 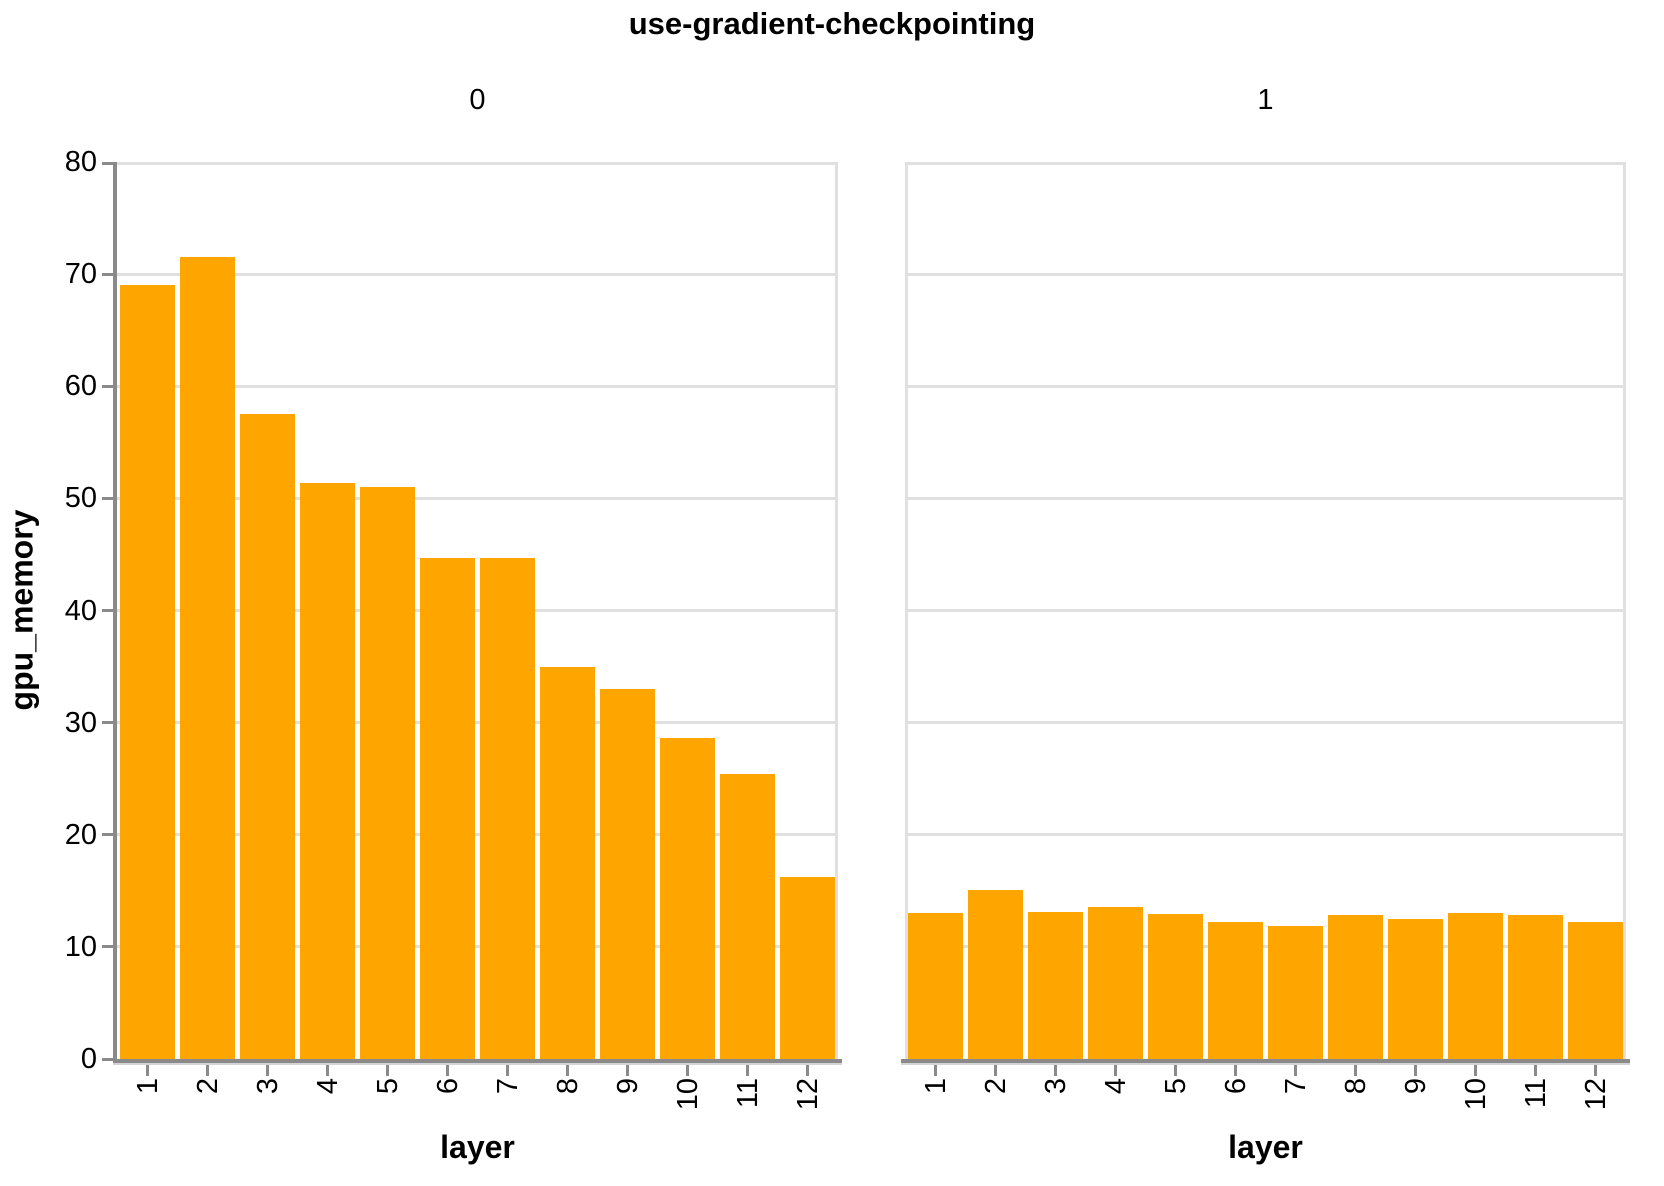 What do you see at coordinates (80, 722) in the screenshot?
I see `y-tick-label: 30` at bounding box center [80, 722].